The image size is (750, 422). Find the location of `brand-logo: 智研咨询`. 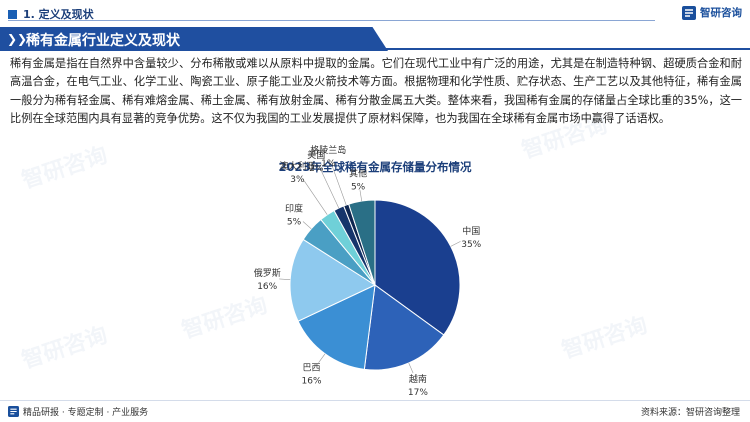

brand-logo: 智研咨询 is located at coordinates (712, 12).